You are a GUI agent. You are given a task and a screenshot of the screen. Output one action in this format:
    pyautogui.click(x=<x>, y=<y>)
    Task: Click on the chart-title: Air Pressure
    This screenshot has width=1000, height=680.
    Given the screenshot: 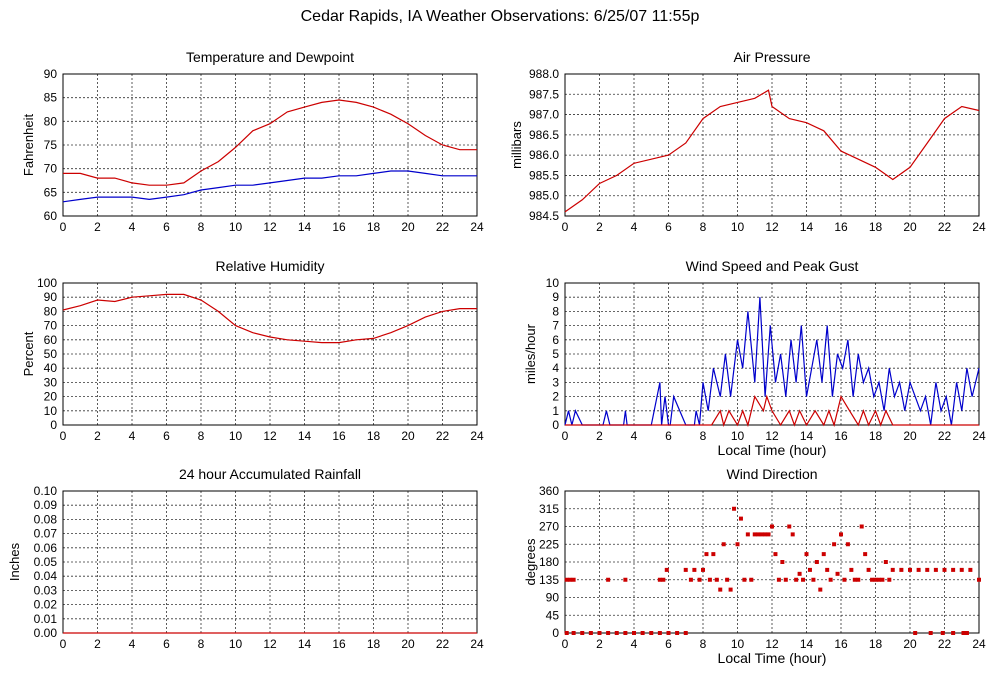 What is the action you would take?
    pyautogui.click(x=771, y=57)
    